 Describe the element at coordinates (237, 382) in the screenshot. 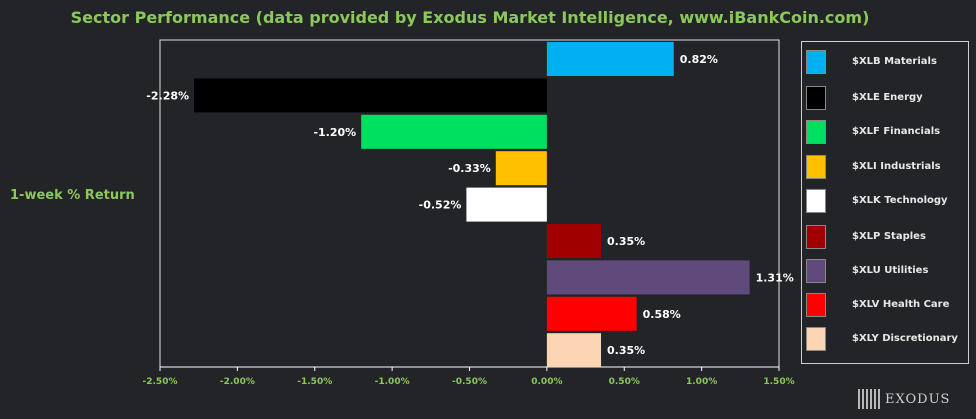

I see `x-tick-label: -2.00%` at that location.